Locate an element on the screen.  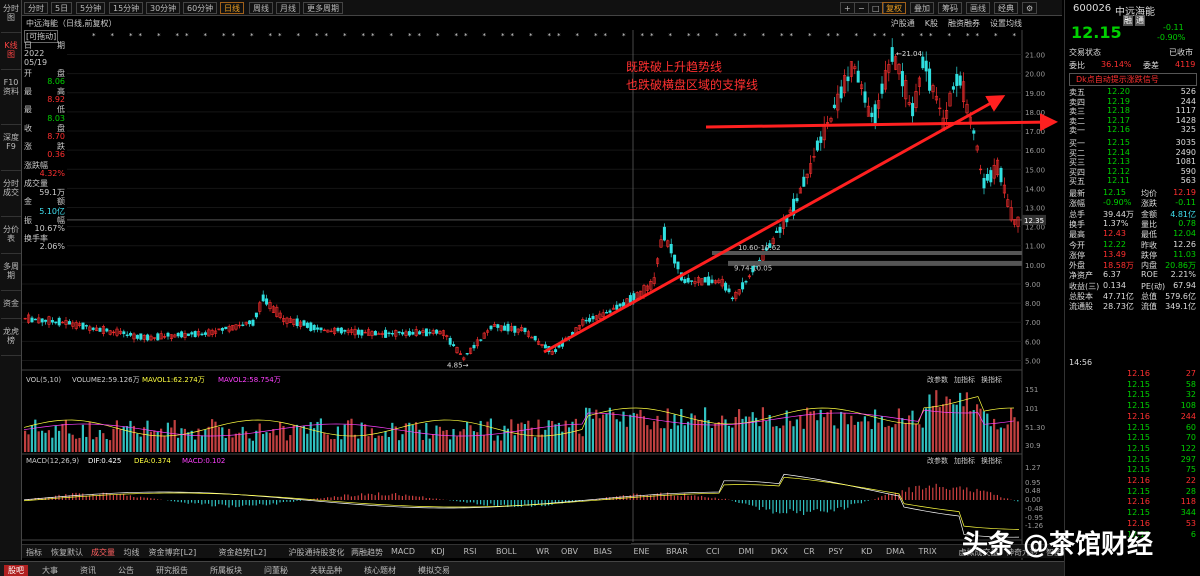
side-tab: K线图 is located at coordinates (11, 54).